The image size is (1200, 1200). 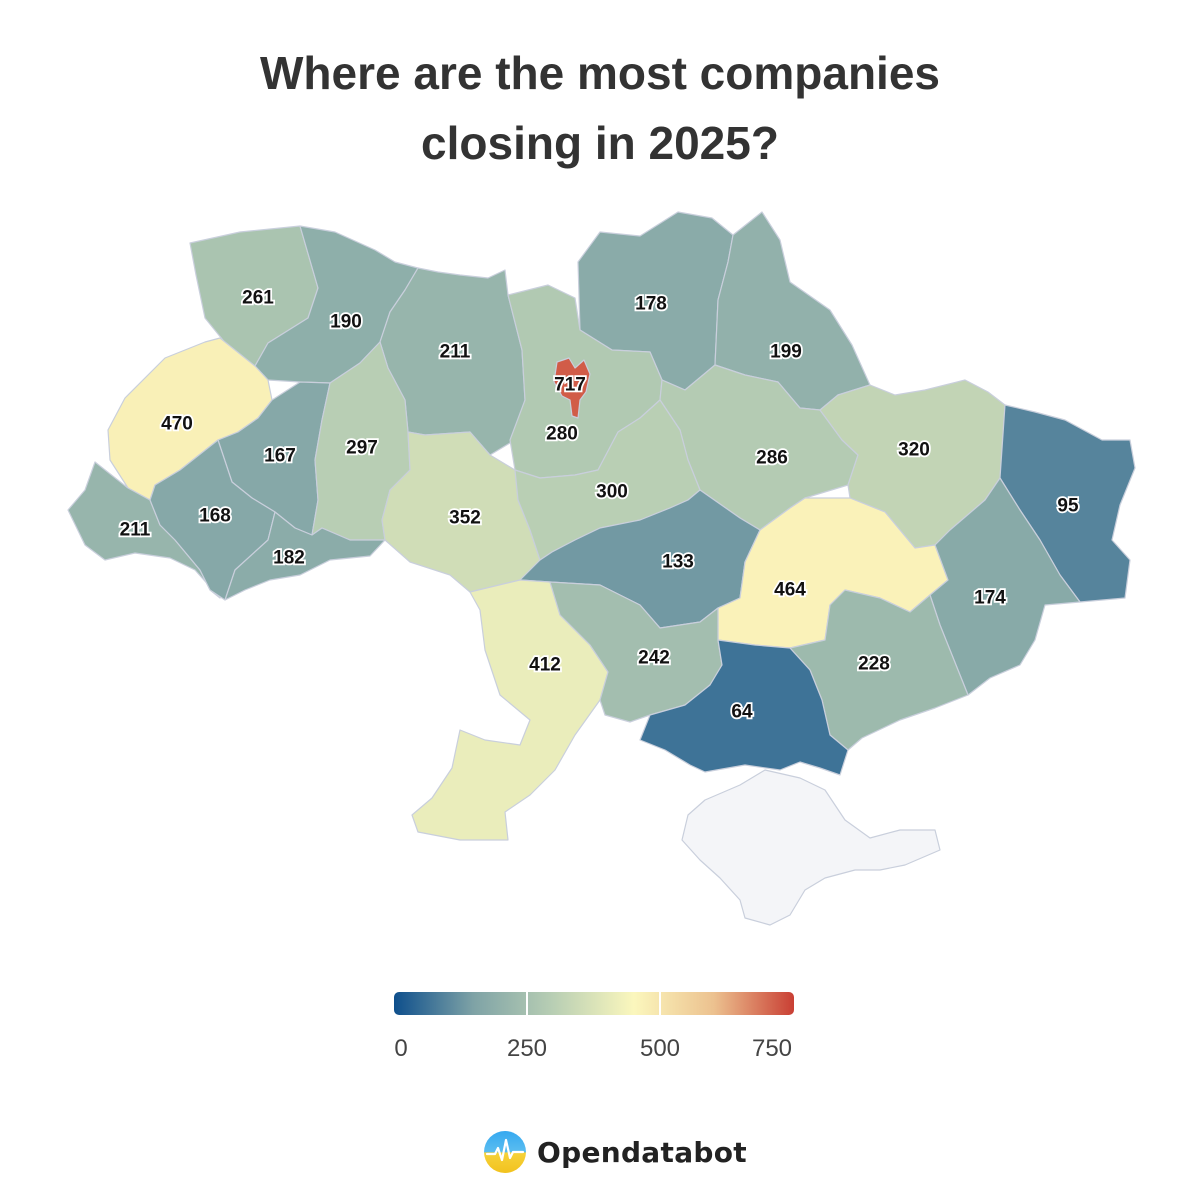 I want to click on region-label: 280, so click(x=562, y=434).